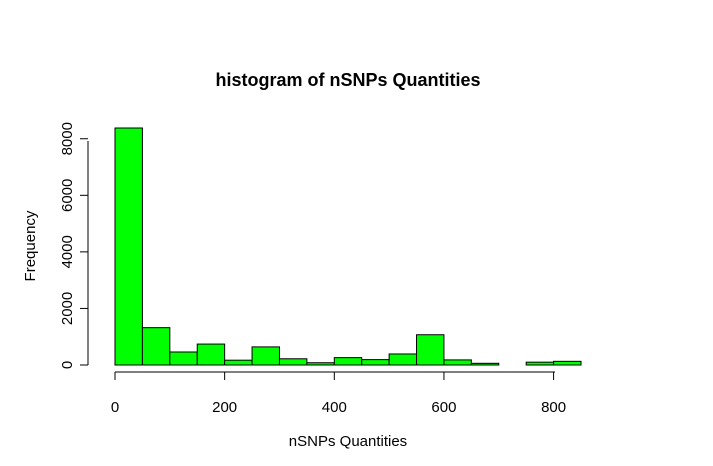 Image resolution: width=713 pixels, height=466 pixels. What do you see at coordinates (67, 251) in the screenshot?
I see `y-tick-label: 4000` at bounding box center [67, 251].